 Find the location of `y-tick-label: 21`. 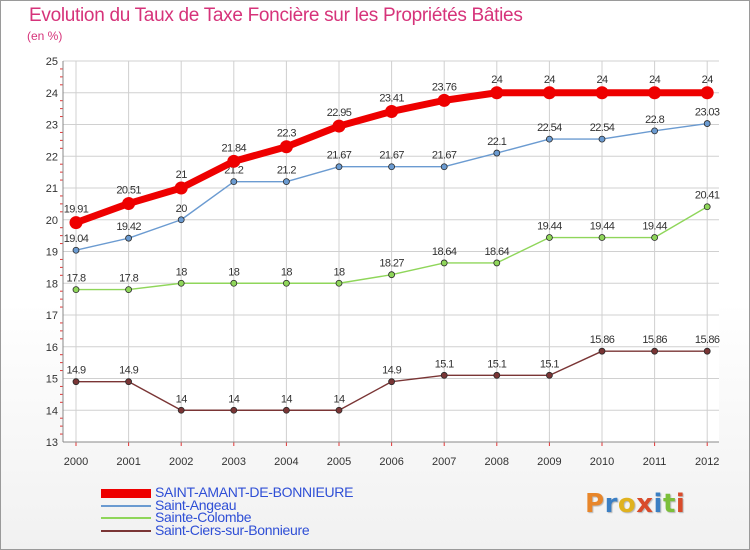

y-tick-label: 21 is located at coordinates (52, 189).